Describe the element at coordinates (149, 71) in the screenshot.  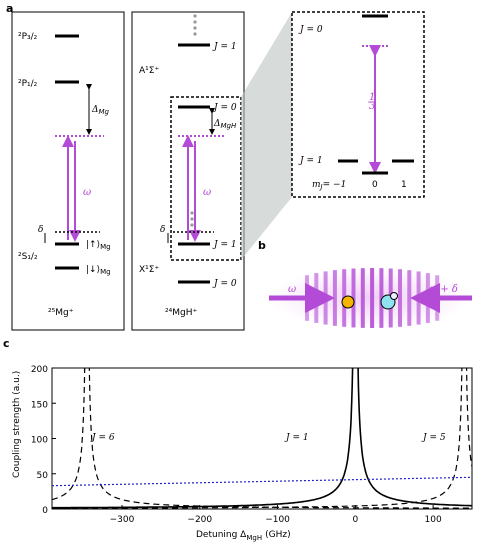
I see `label-a-state: A¹Σ⁺` at that location.